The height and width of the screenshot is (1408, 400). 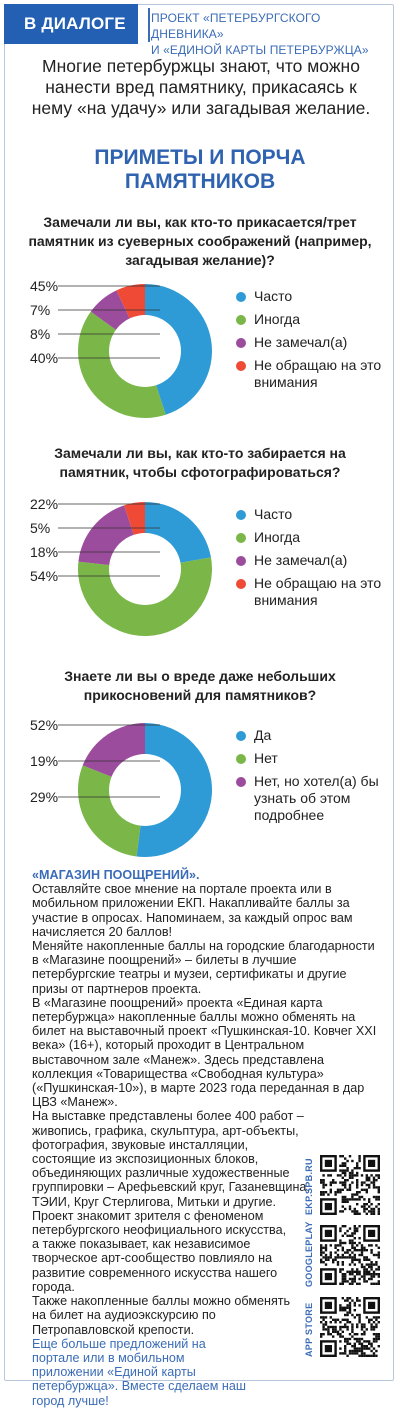 What do you see at coordinates (316, 296) in the screenshot?
I see `legend-item-1-1: Часто` at bounding box center [316, 296].